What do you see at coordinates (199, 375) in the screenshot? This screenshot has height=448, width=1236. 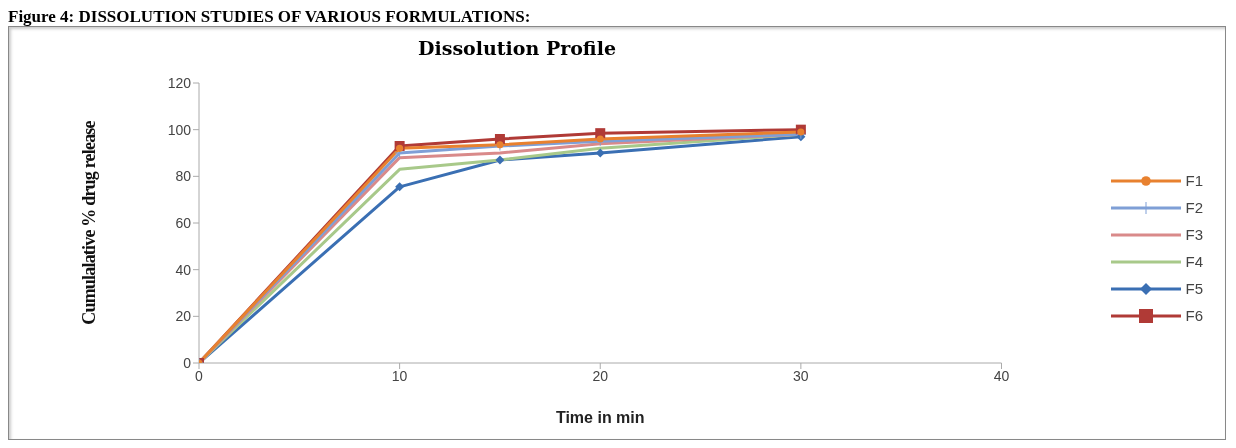 I see `x-tick-label: 0` at bounding box center [199, 375].